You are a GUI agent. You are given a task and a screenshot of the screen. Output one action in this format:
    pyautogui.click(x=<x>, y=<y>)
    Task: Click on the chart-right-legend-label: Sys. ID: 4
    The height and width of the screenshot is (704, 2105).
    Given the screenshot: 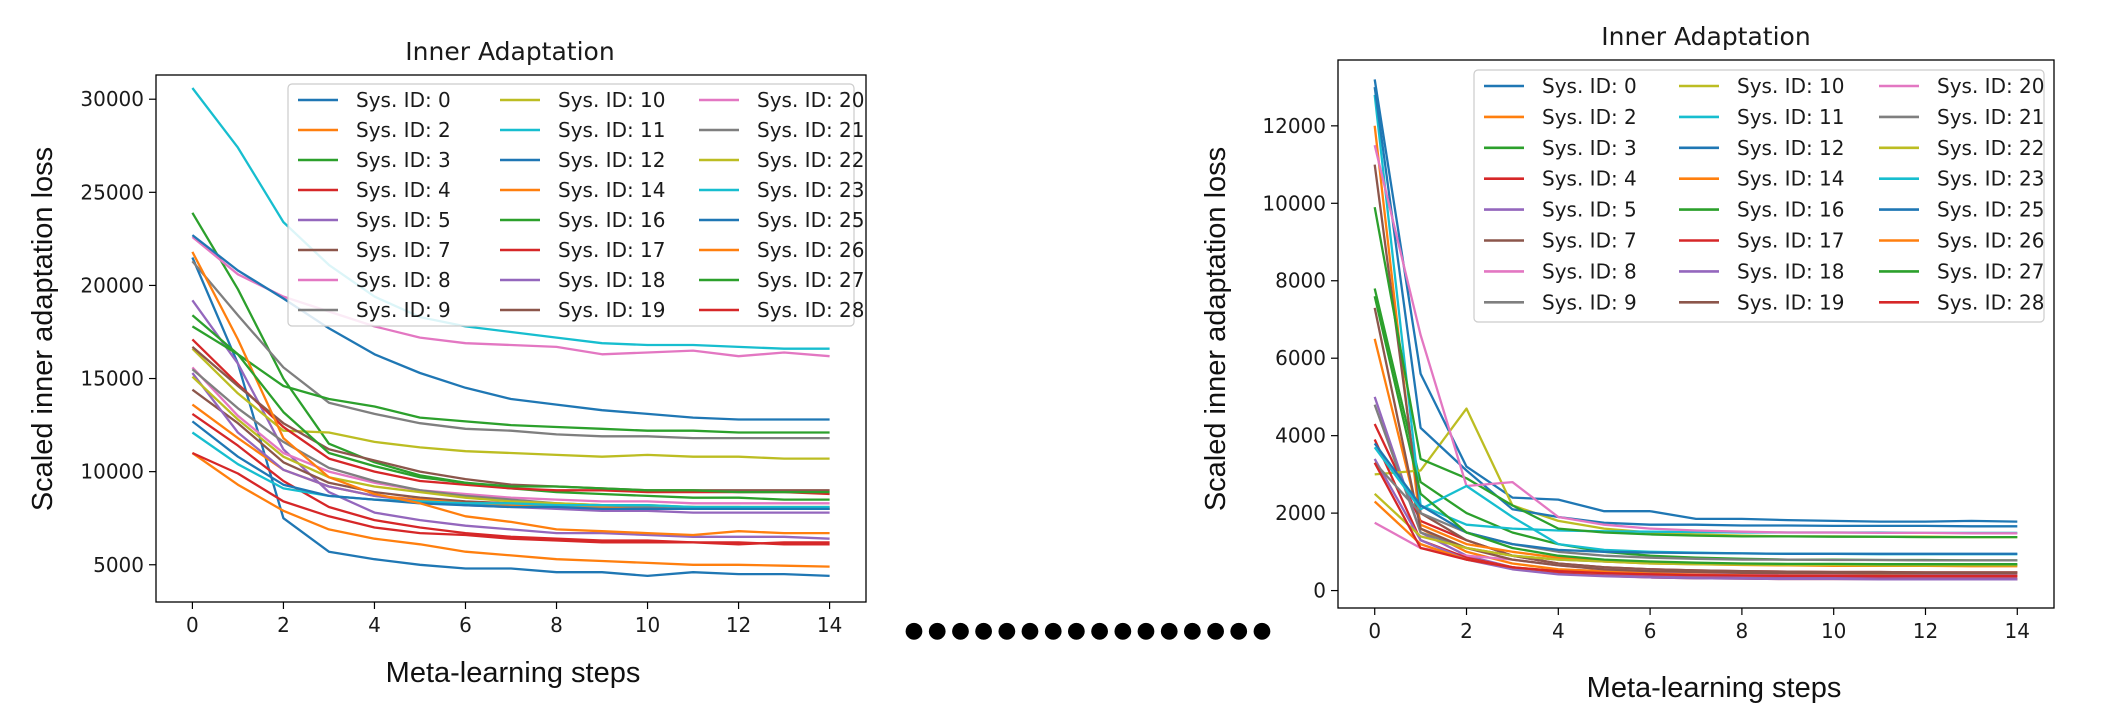 What is the action you would take?
    pyautogui.click(x=1589, y=179)
    